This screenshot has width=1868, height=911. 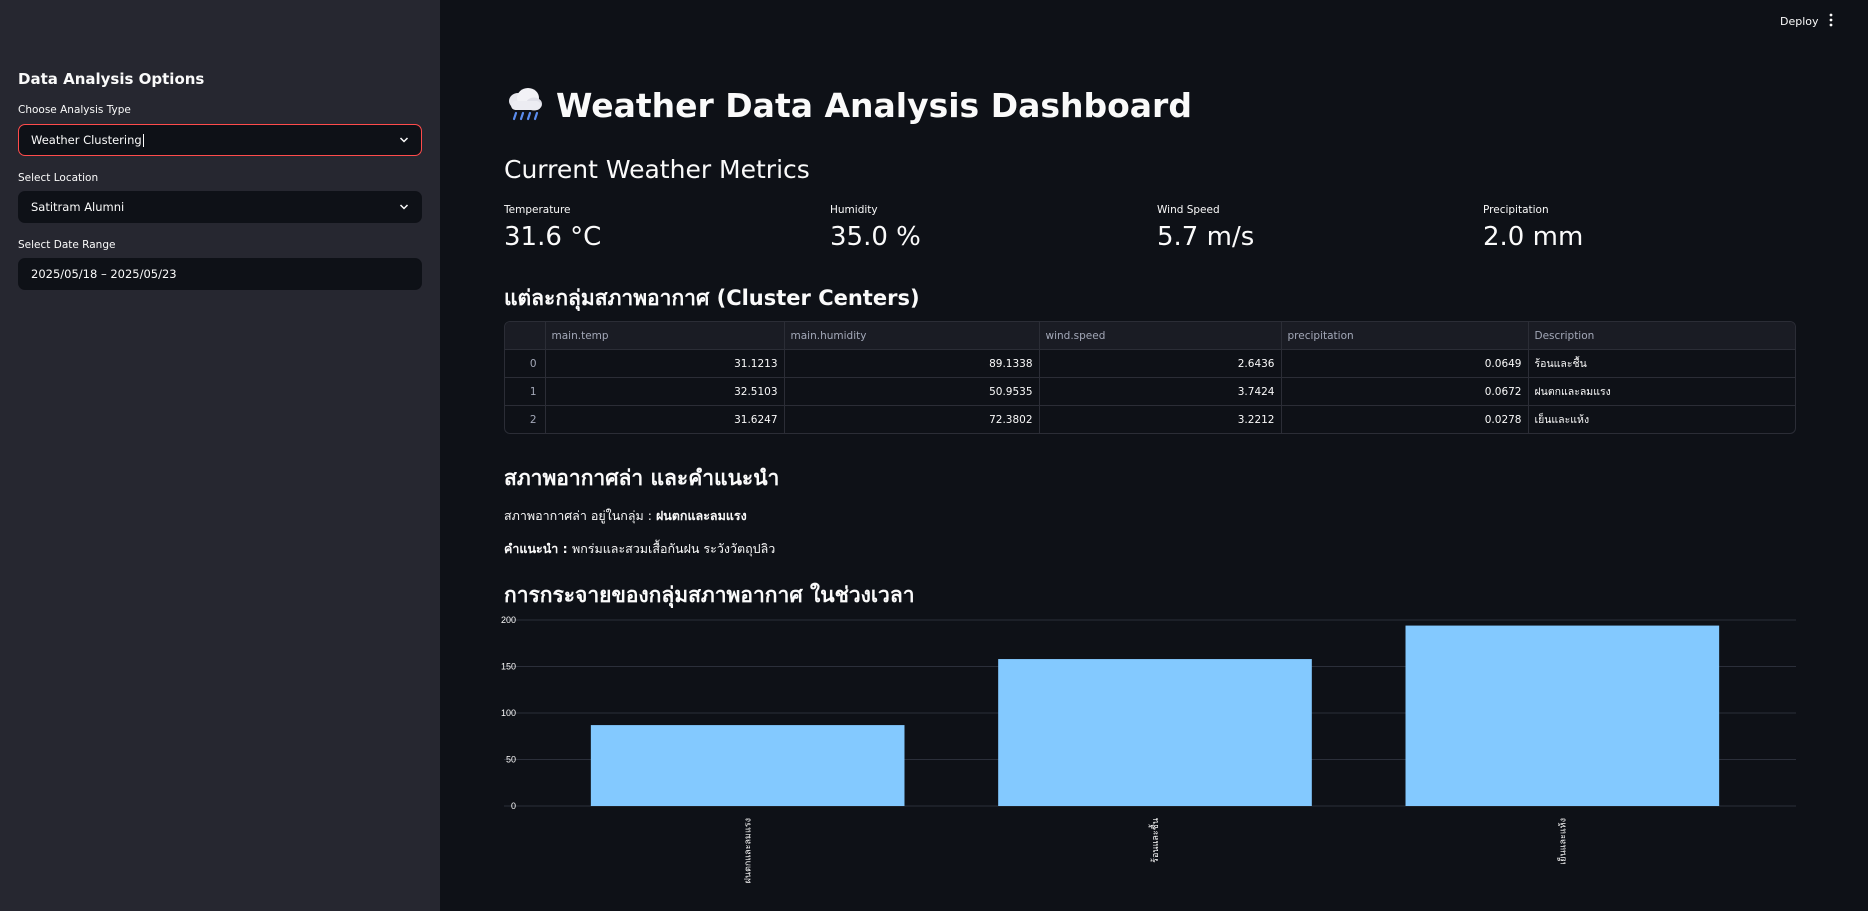 What do you see at coordinates (1405, 336) in the screenshot?
I see `column-header: precipitation` at bounding box center [1405, 336].